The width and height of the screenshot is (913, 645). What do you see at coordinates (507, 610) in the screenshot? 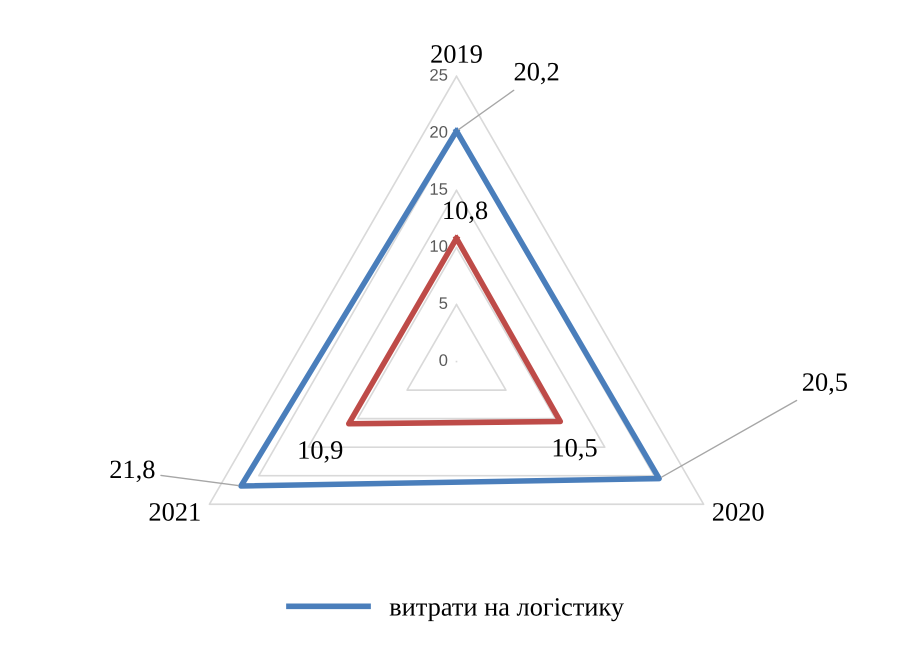
I see `legend-label: витрати на логістику` at bounding box center [507, 610].